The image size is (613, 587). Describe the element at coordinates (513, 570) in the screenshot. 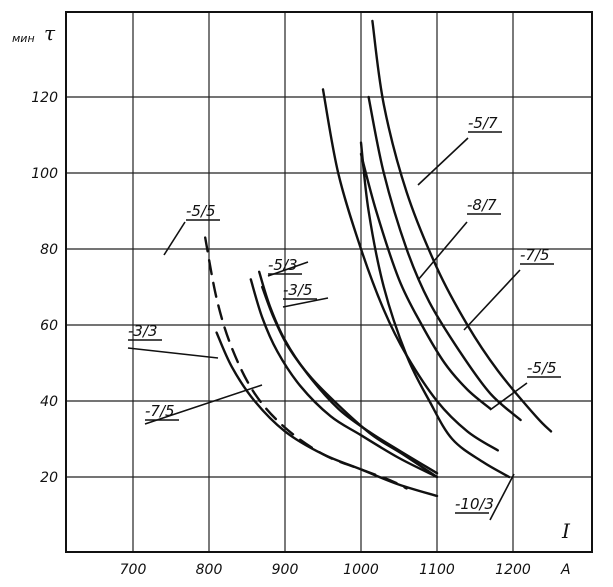

I see `x-tick-label: 1200` at that location.